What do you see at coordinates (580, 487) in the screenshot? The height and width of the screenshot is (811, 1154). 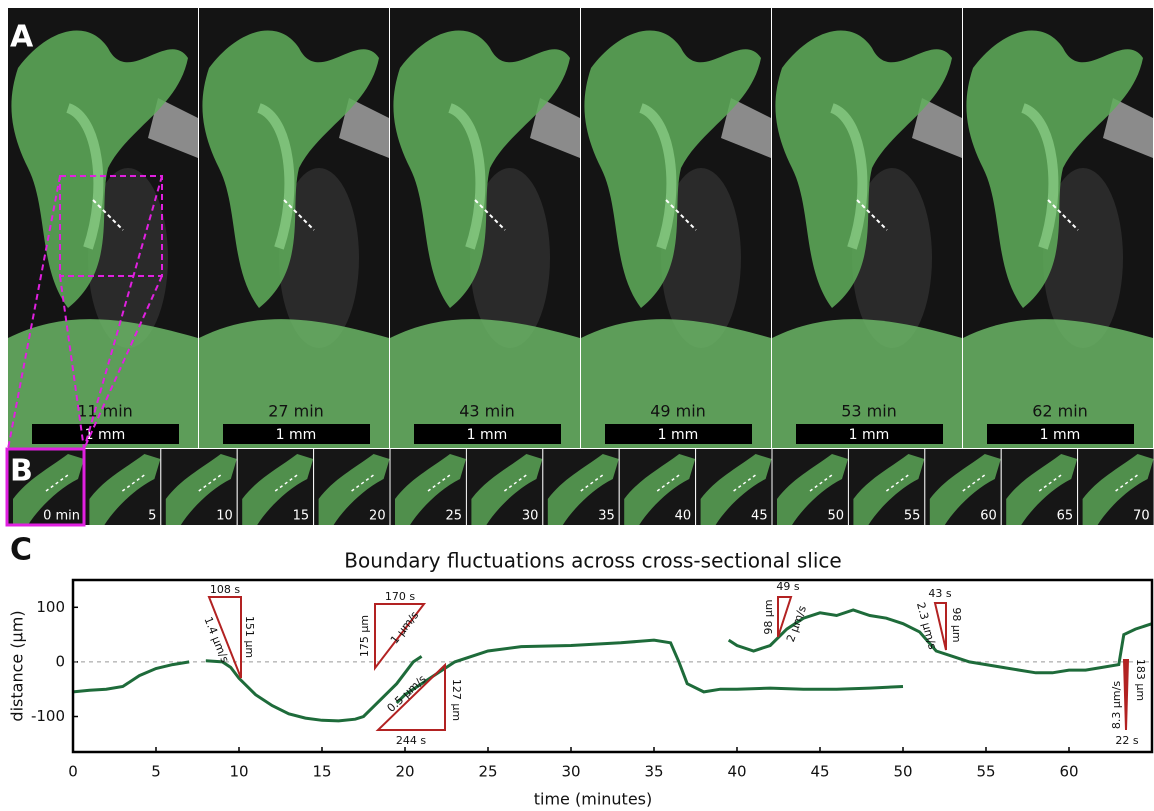 I see `panel-b: 0 min 5 10 15 20 25 30 35 40 45 50 55 60 65 70` at bounding box center [580, 487].